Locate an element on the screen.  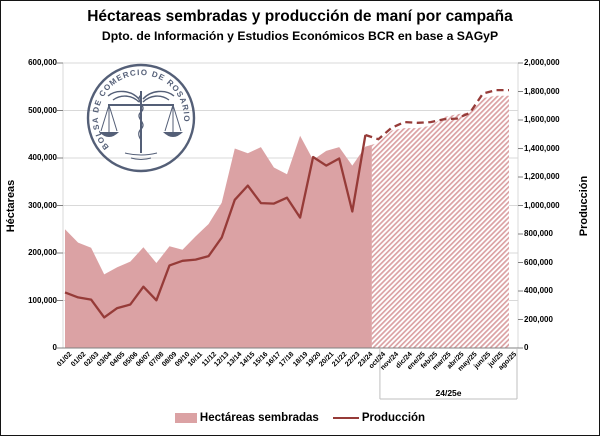
right-tick-label: 800,000 is located at coordinates (538, 233).